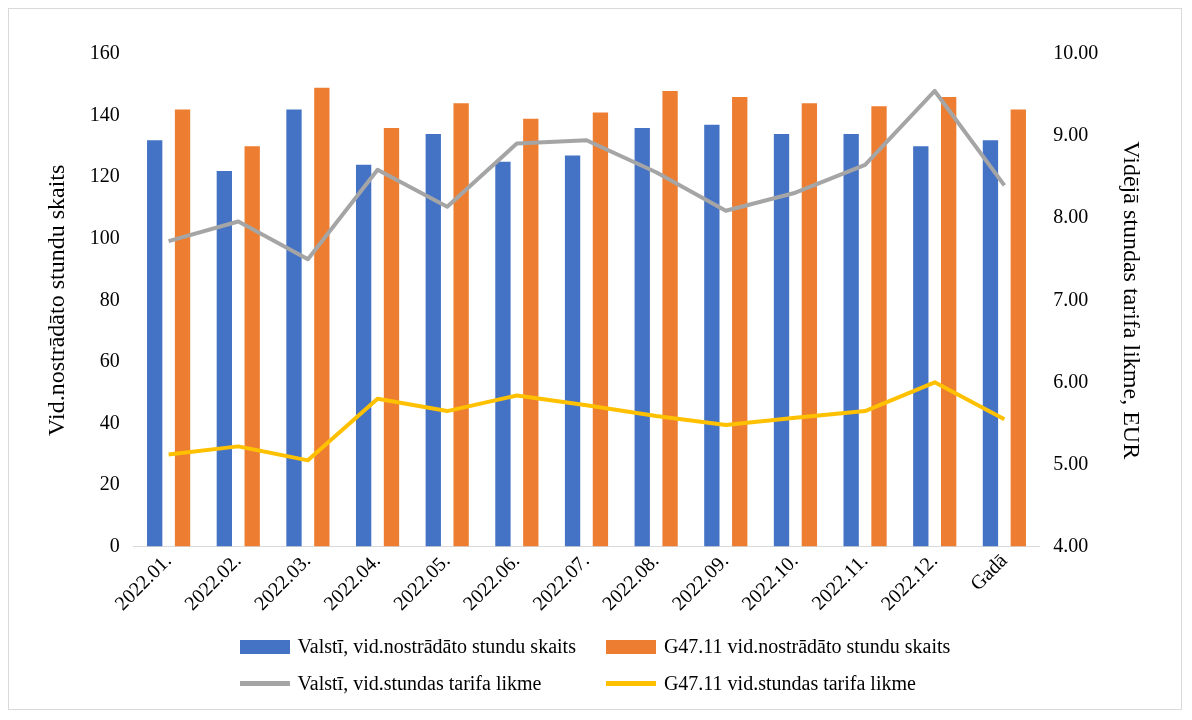 The height and width of the screenshot is (720, 1192). Describe the element at coordinates (109, 298) in the screenshot. I see `y-tick-label: 80` at that location.